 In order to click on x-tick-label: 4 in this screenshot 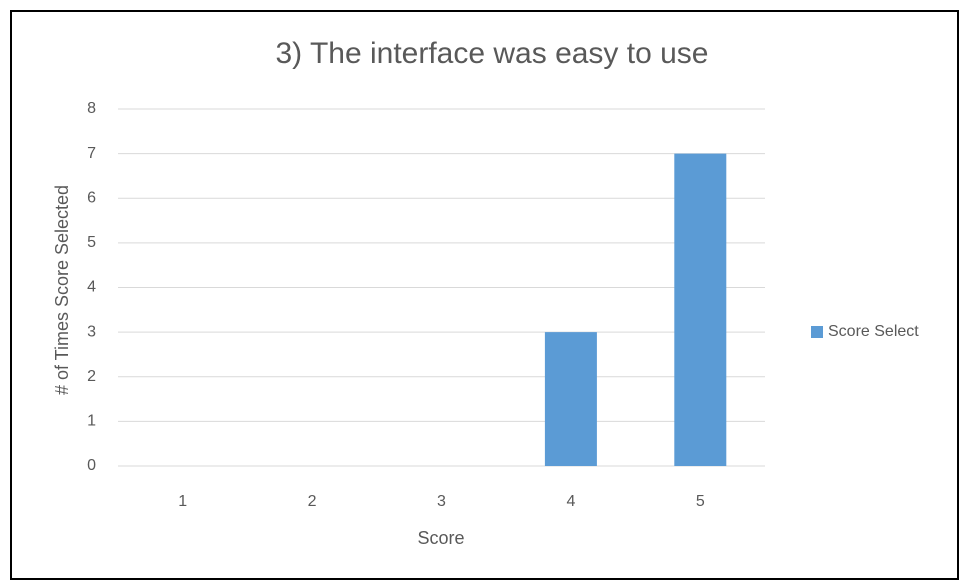, I will do `click(570, 501)`.